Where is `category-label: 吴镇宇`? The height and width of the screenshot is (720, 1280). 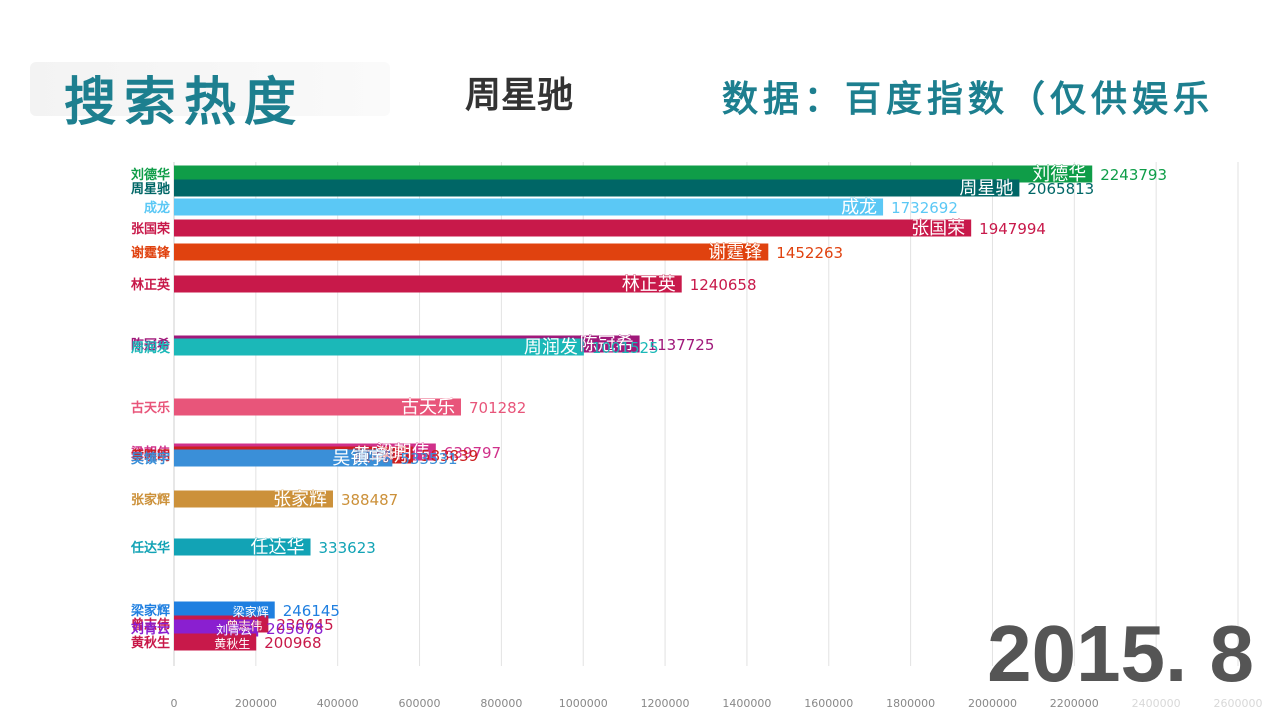
category-label: 吴镇宇 is located at coordinates (150, 459).